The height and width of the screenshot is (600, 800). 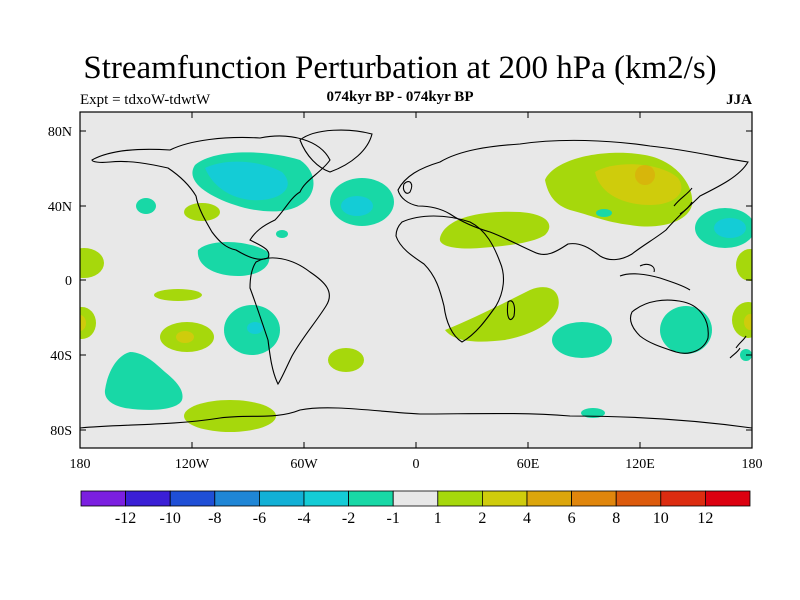 I want to click on anomaly-positive-edge-west-core, so click(x=83, y=323).